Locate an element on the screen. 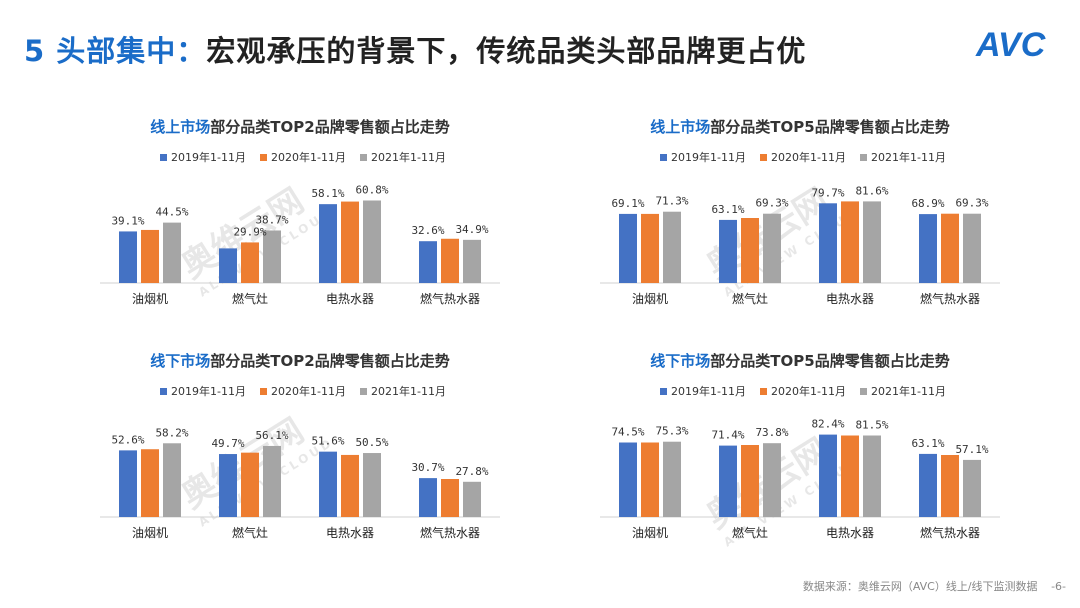 The width and height of the screenshot is (1080, 608). data-label: 60.8% is located at coordinates (371, 189).